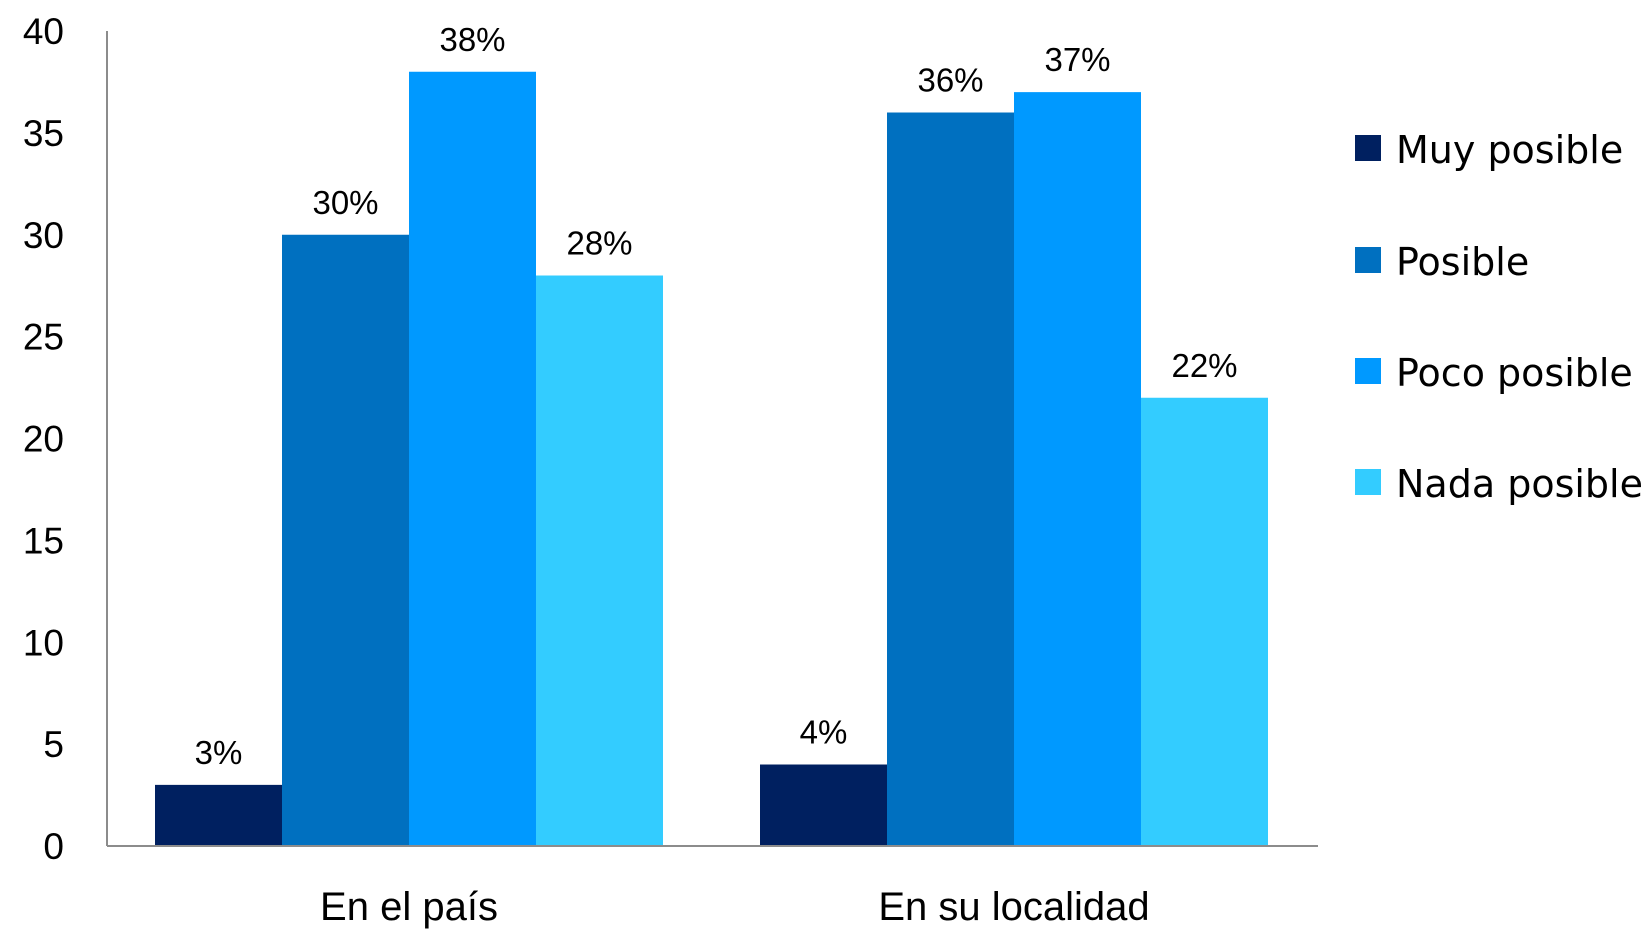 This screenshot has height=930, width=1651. What do you see at coordinates (1509, 150) in the screenshot?
I see `legend-label: Muy posible` at bounding box center [1509, 150].